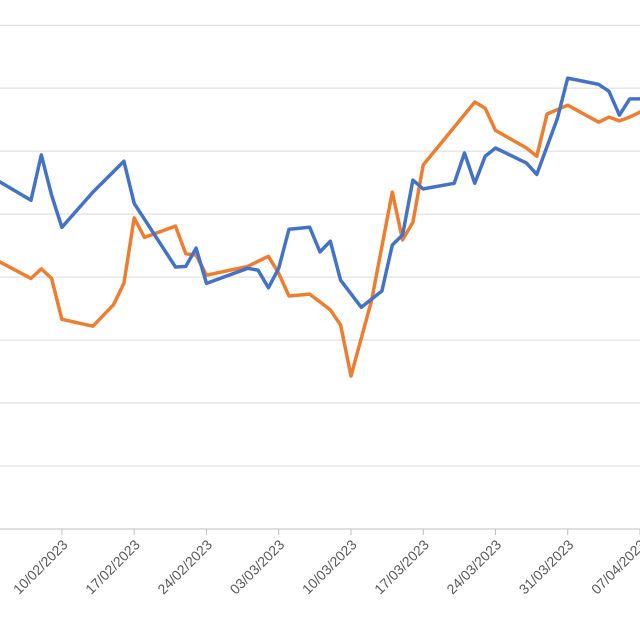 The image size is (640, 640). What do you see at coordinates (546, 566) in the screenshot?
I see `x-tick-label: 31/03/2023` at bounding box center [546, 566].